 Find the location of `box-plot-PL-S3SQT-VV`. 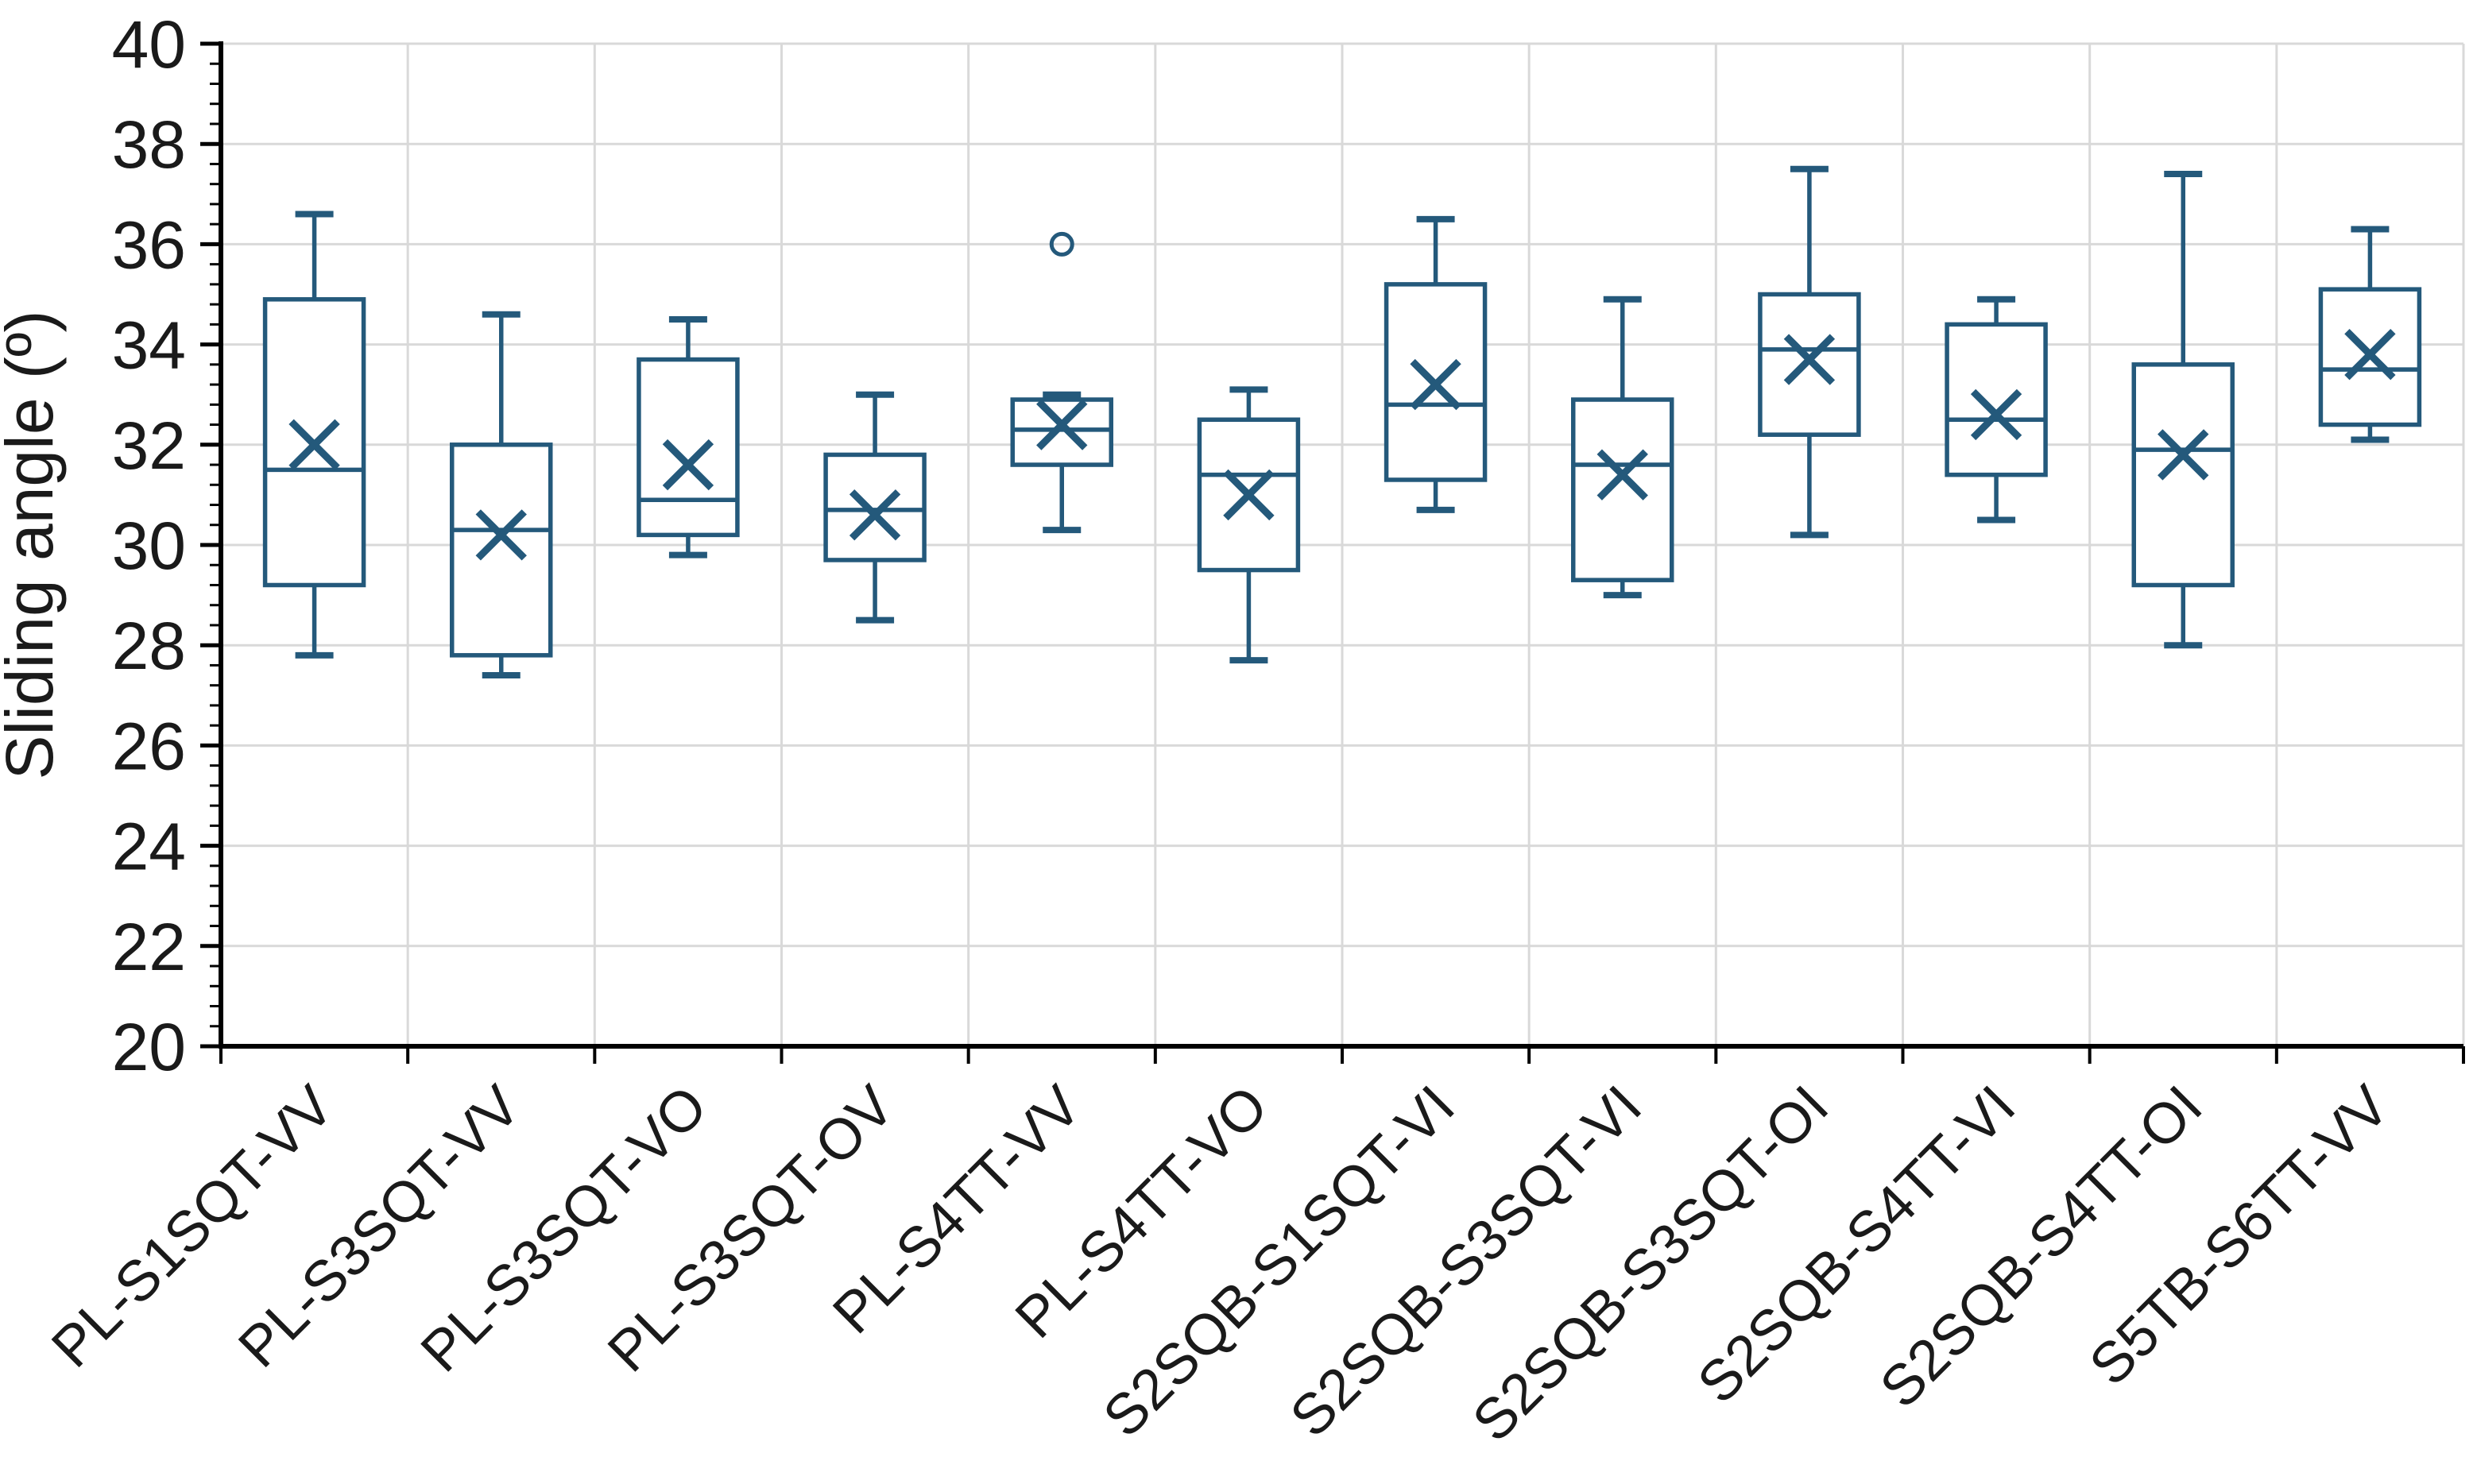

box-plot-PL-S3SQT-VV is located at coordinates (501, 495).